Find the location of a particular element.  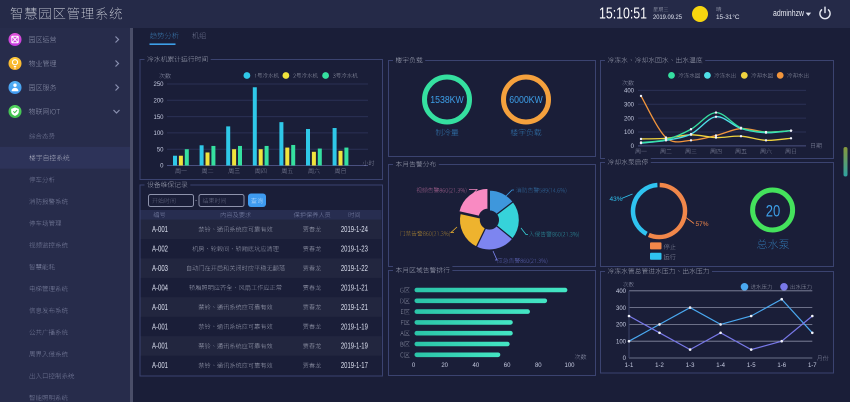

svg-text: A-004 is located at coordinates (160, 287).